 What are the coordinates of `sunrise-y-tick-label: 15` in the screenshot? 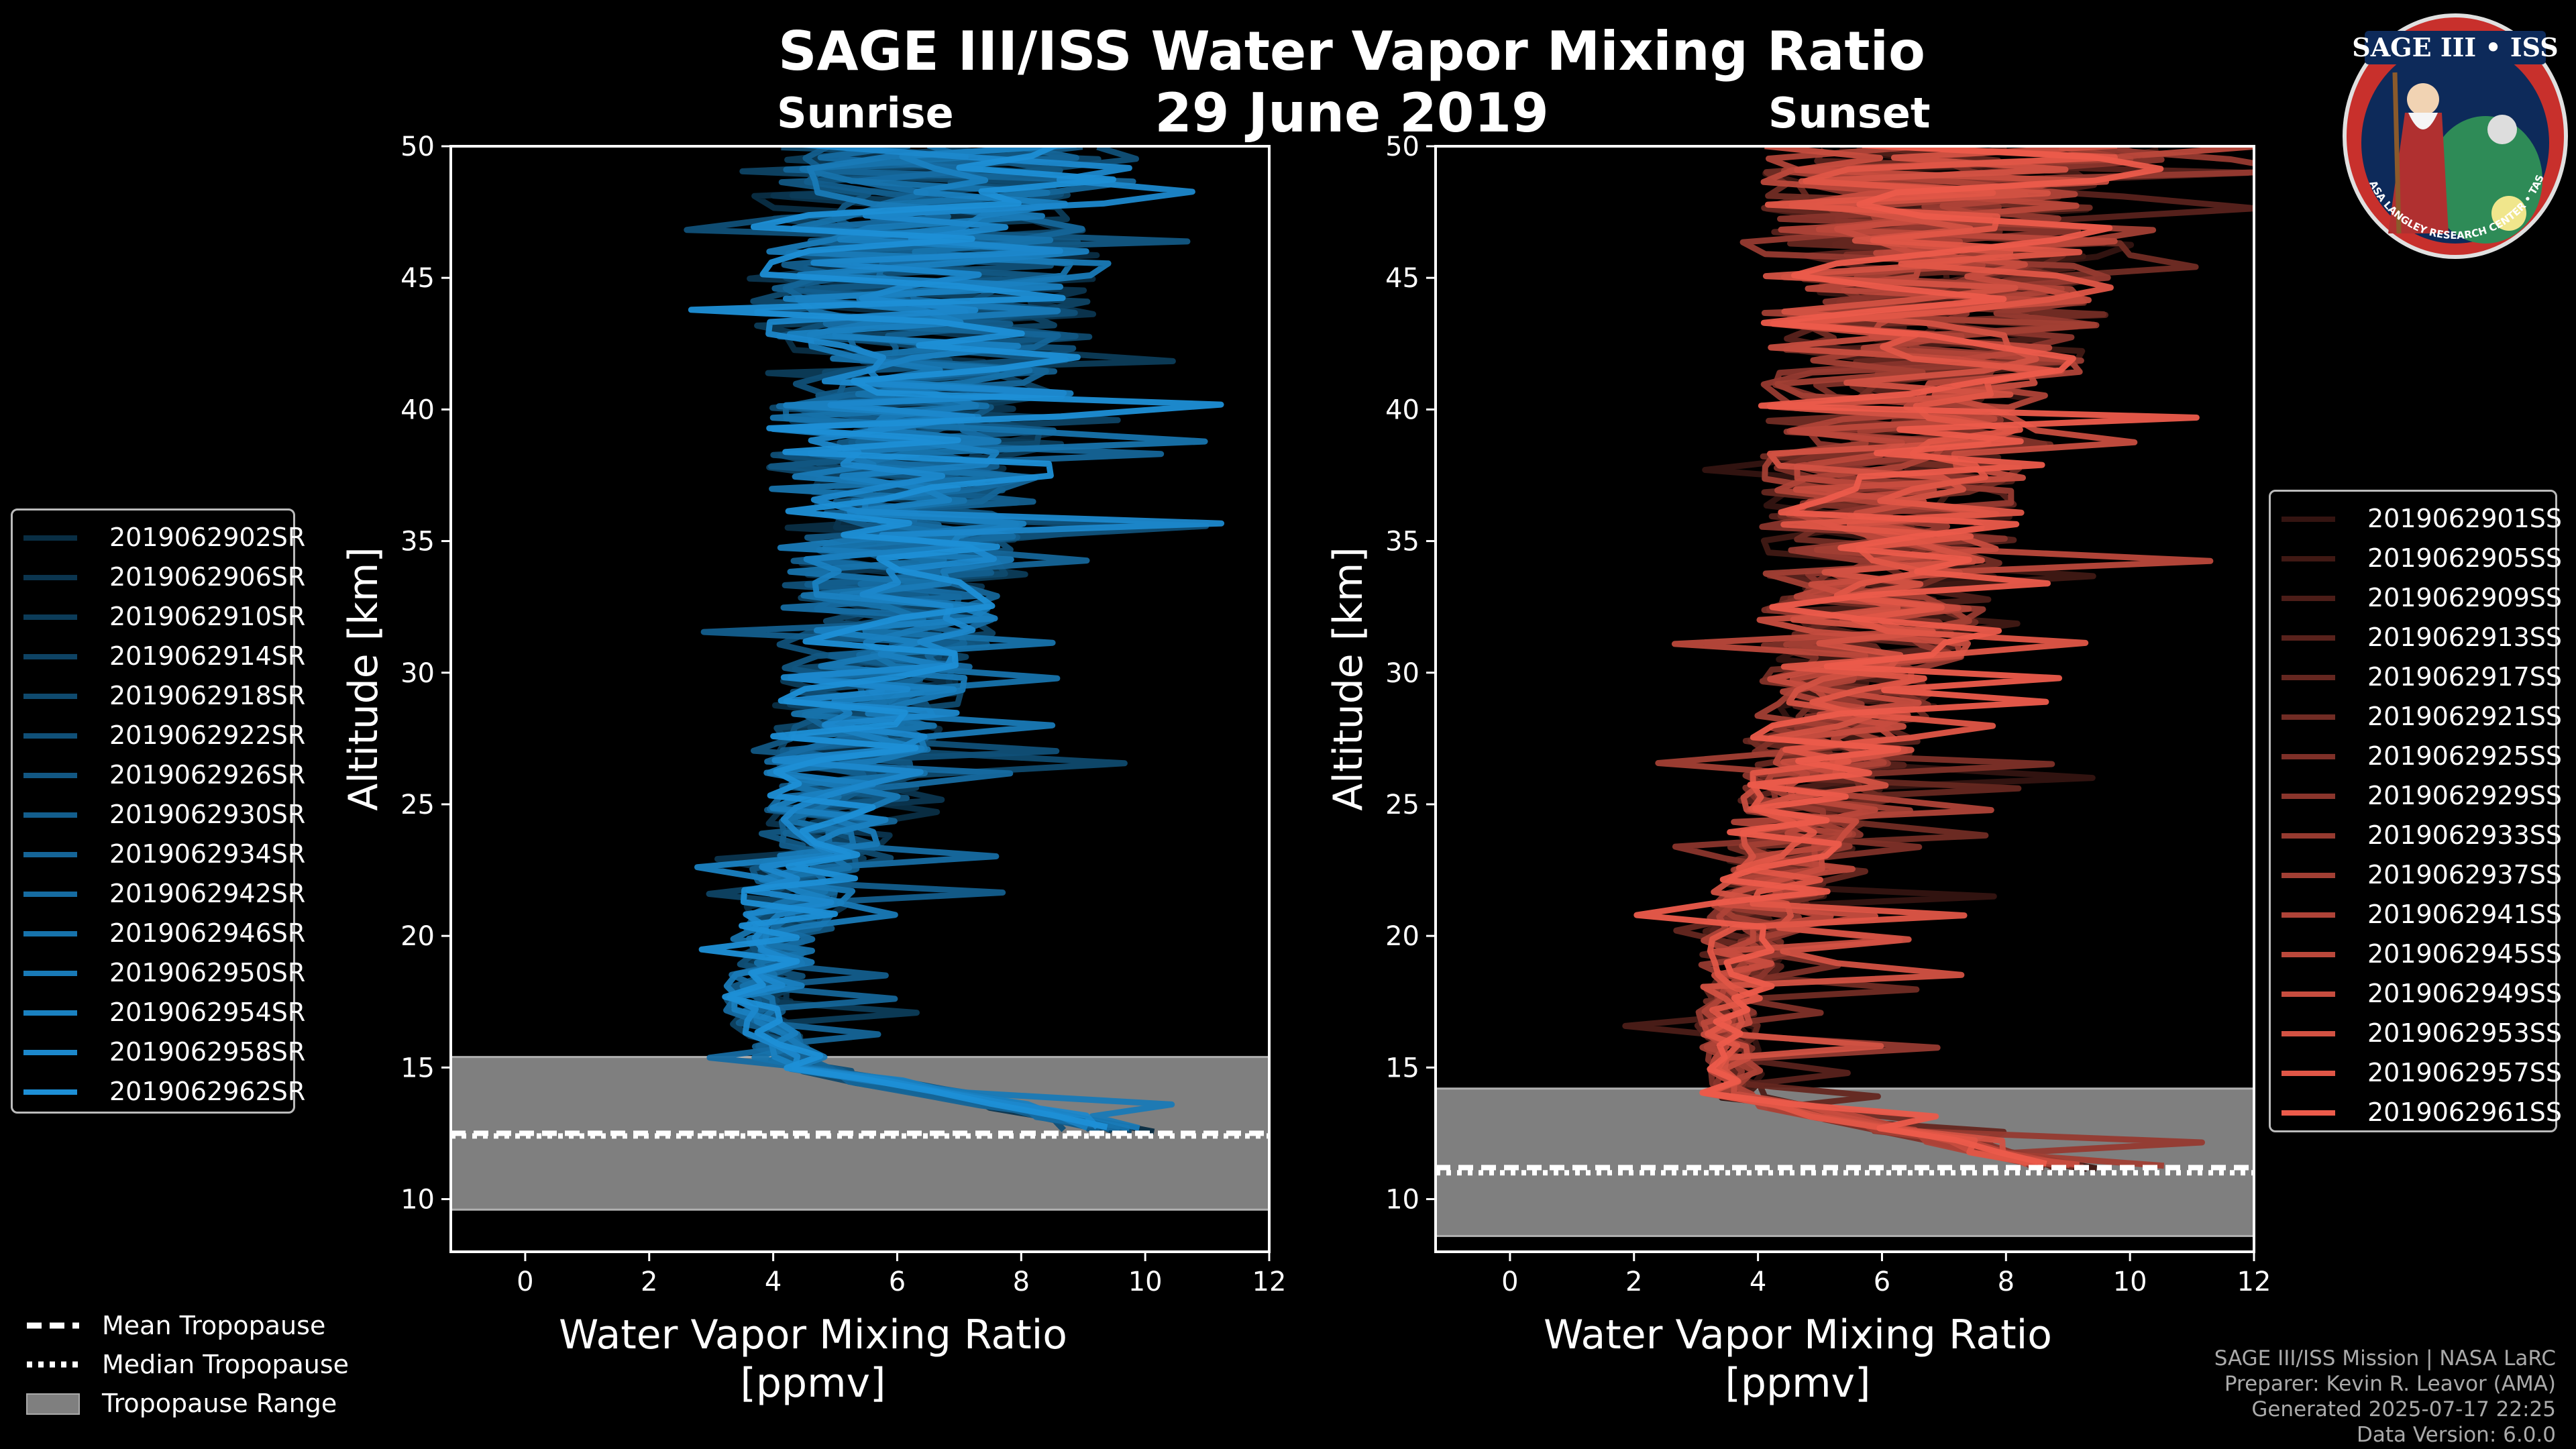 It's located at (417, 1068).